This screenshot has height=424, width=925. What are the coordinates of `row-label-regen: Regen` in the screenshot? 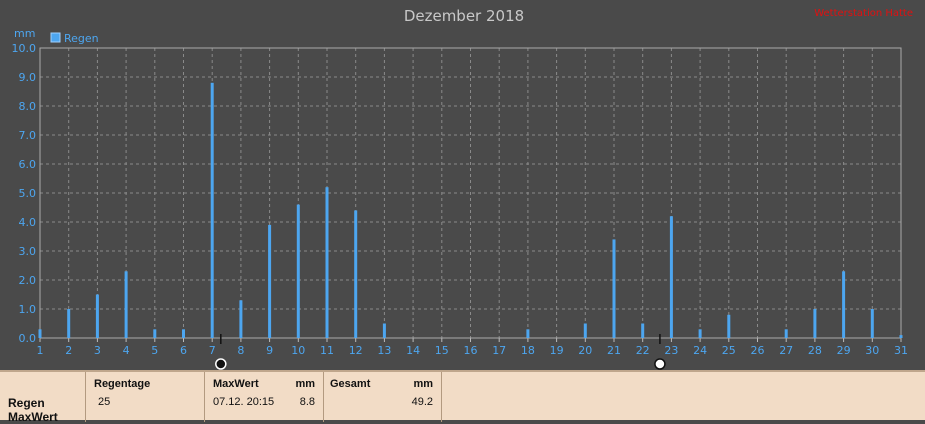 It's located at (26, 403).